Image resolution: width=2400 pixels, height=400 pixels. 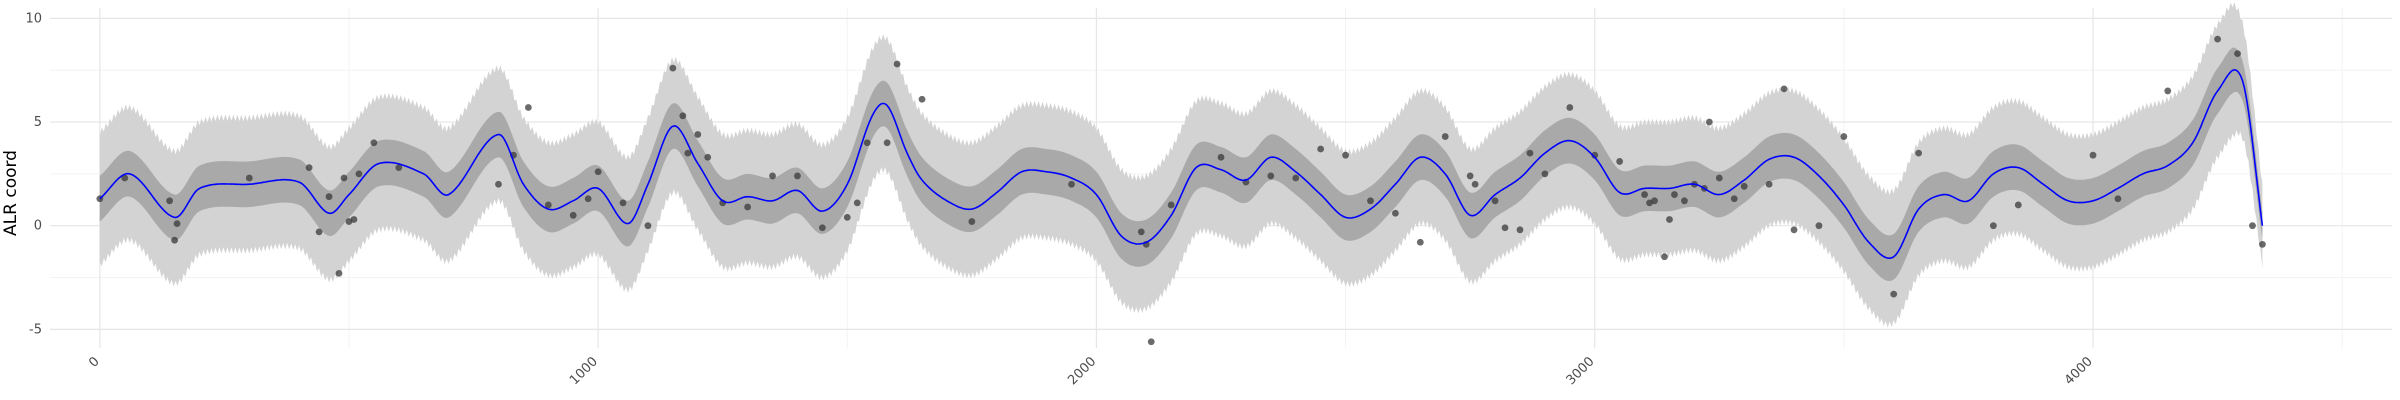 I want to click on y-axis-title: ALR coord, so click(x=11, y=193).